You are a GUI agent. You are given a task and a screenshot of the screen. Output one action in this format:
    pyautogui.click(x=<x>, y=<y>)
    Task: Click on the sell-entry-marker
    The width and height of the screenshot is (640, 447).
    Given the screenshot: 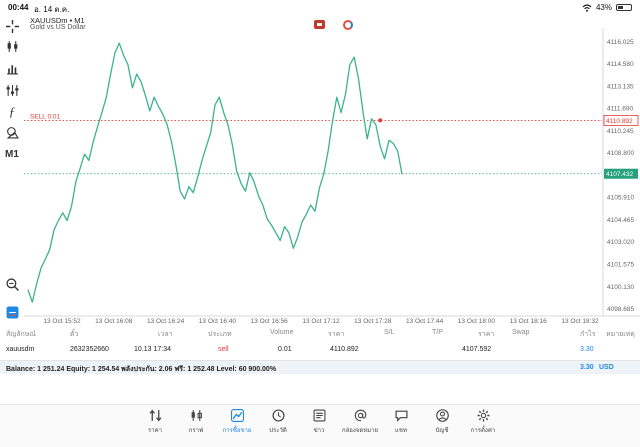 What is the action you would take?
    pyautogui.click(x=380, y=120)
    